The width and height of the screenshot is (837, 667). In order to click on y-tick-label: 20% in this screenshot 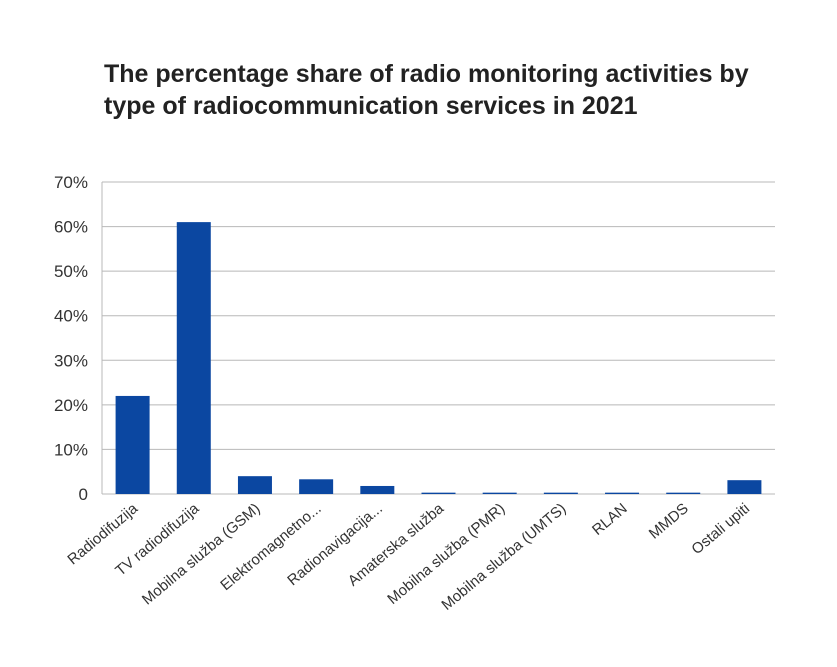, I will do `click(71, 405)`.